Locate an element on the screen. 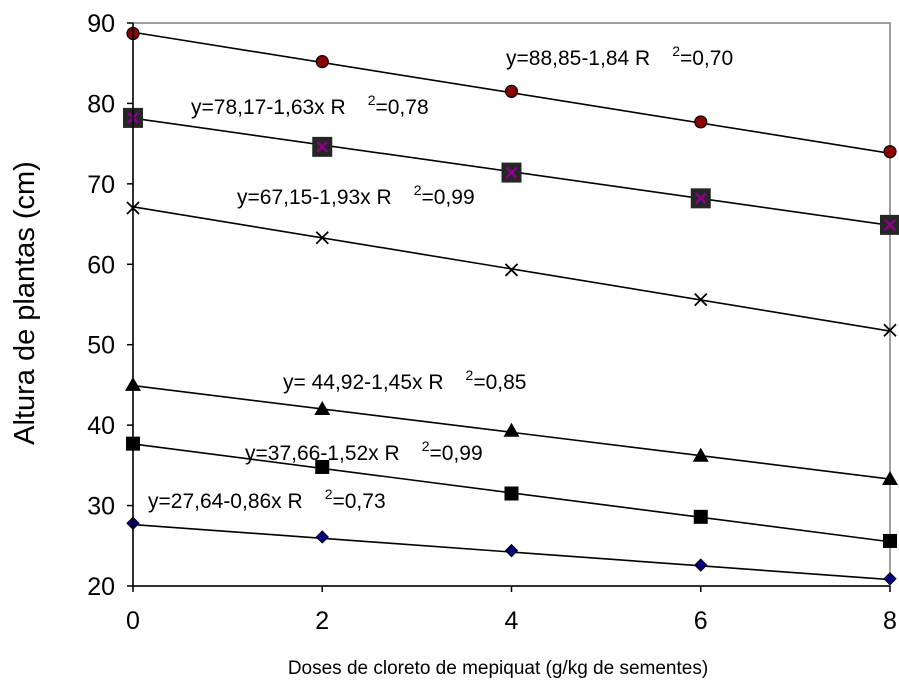  y-tick-label: 60 is located at coordinates (101, 265).